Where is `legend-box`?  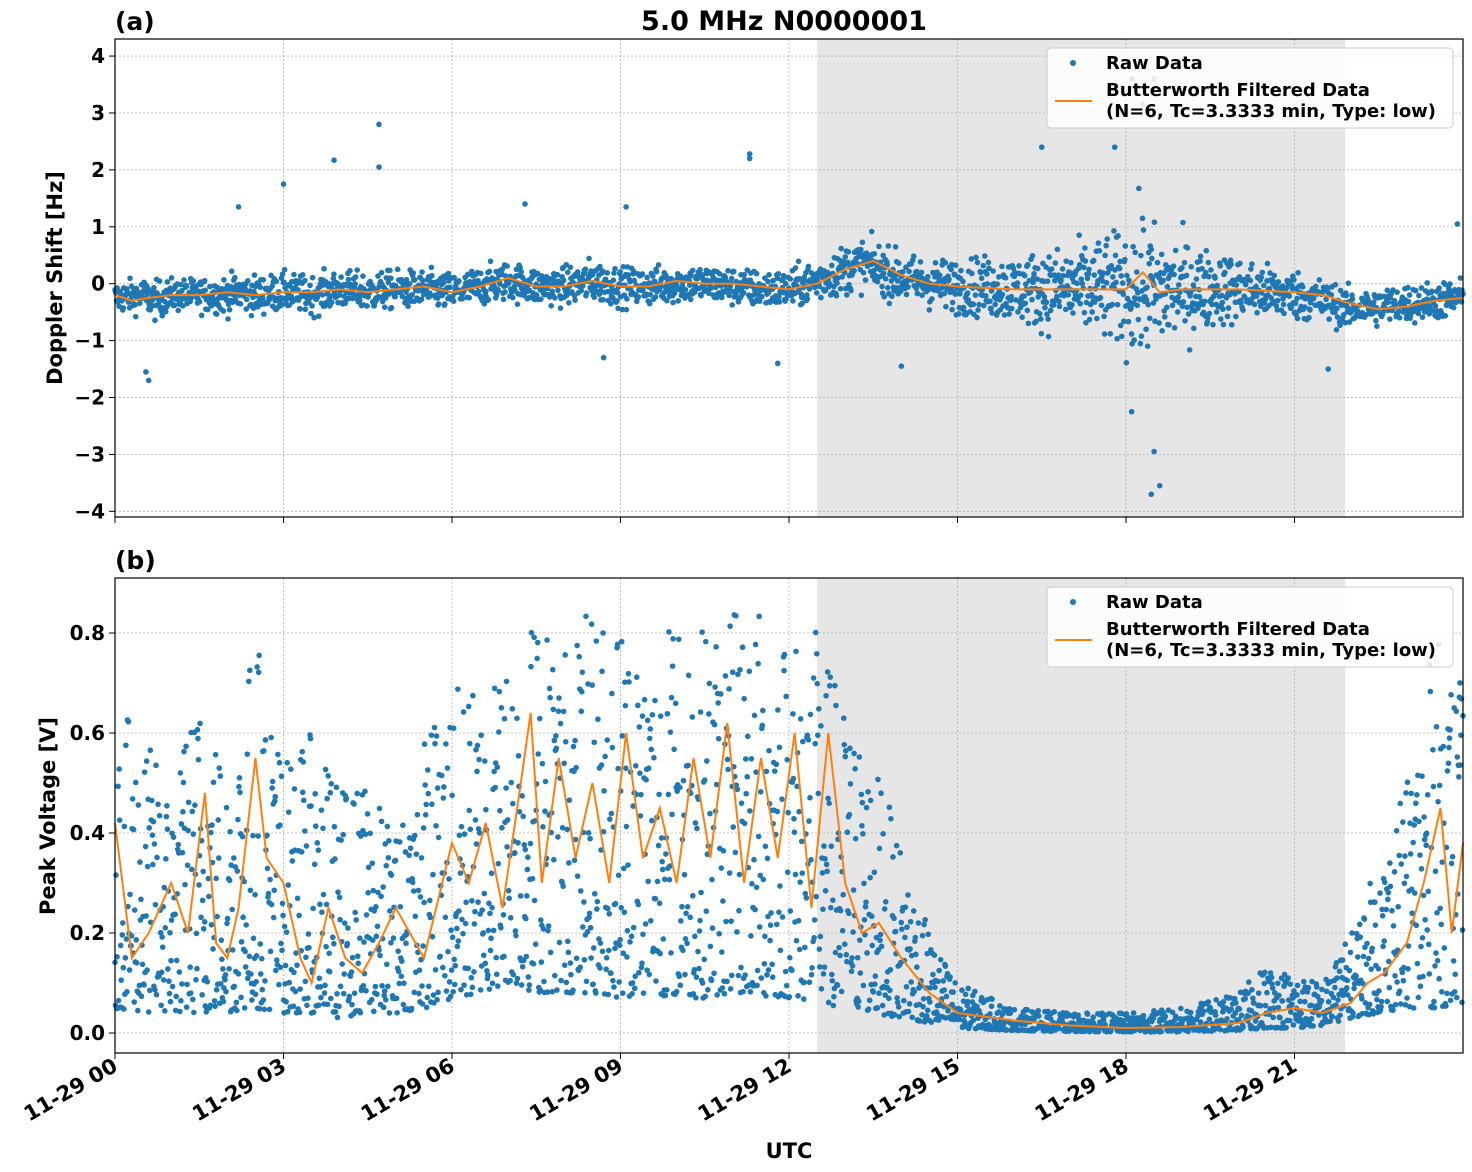 legend-box is located at coordinates (1250, 88).